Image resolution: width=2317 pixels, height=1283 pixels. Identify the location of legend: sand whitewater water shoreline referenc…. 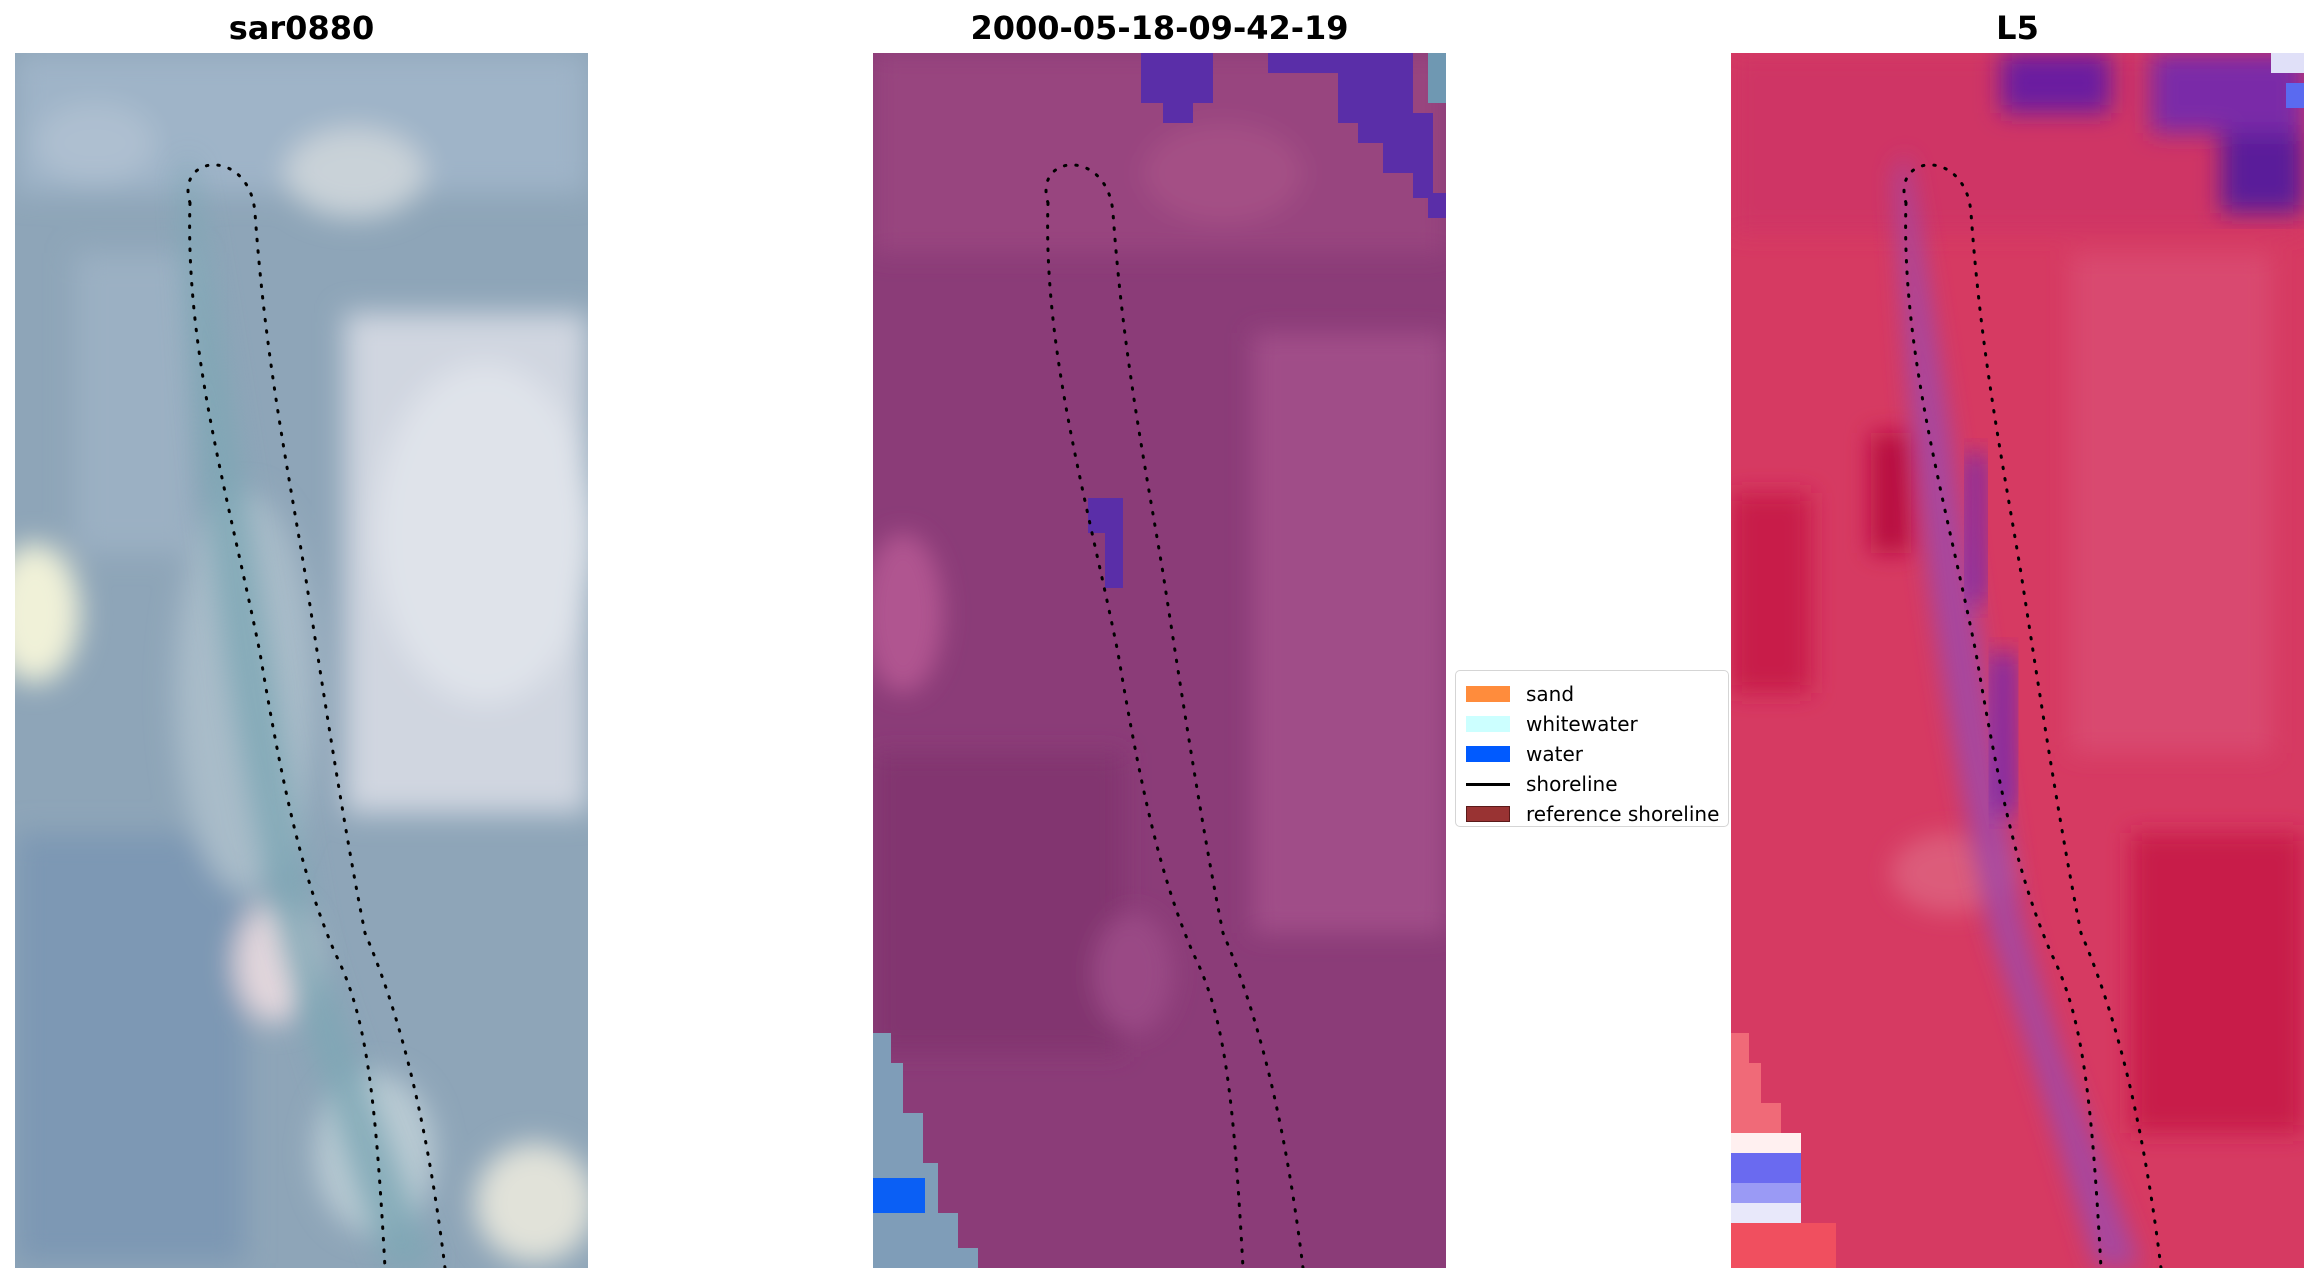
(1592, 748).